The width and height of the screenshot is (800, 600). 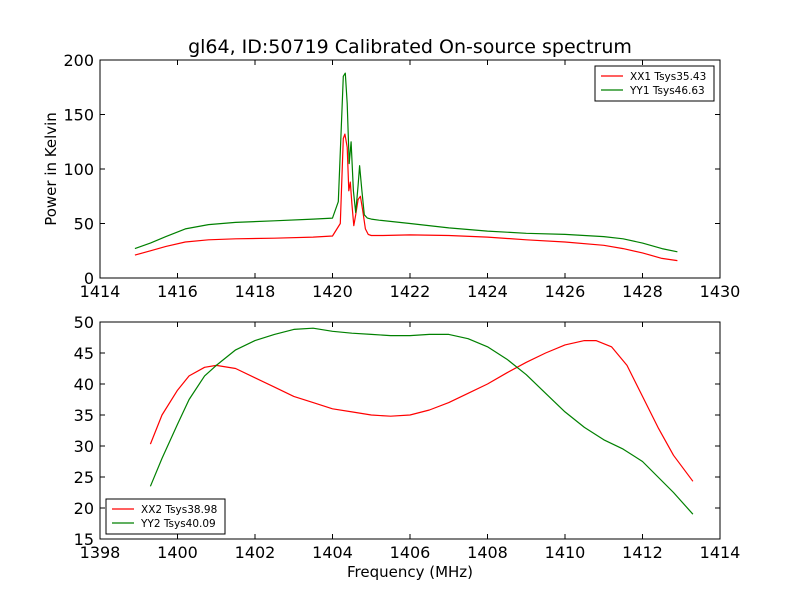 I want to click on bottom-legend-box, so click(x=165, y=516).